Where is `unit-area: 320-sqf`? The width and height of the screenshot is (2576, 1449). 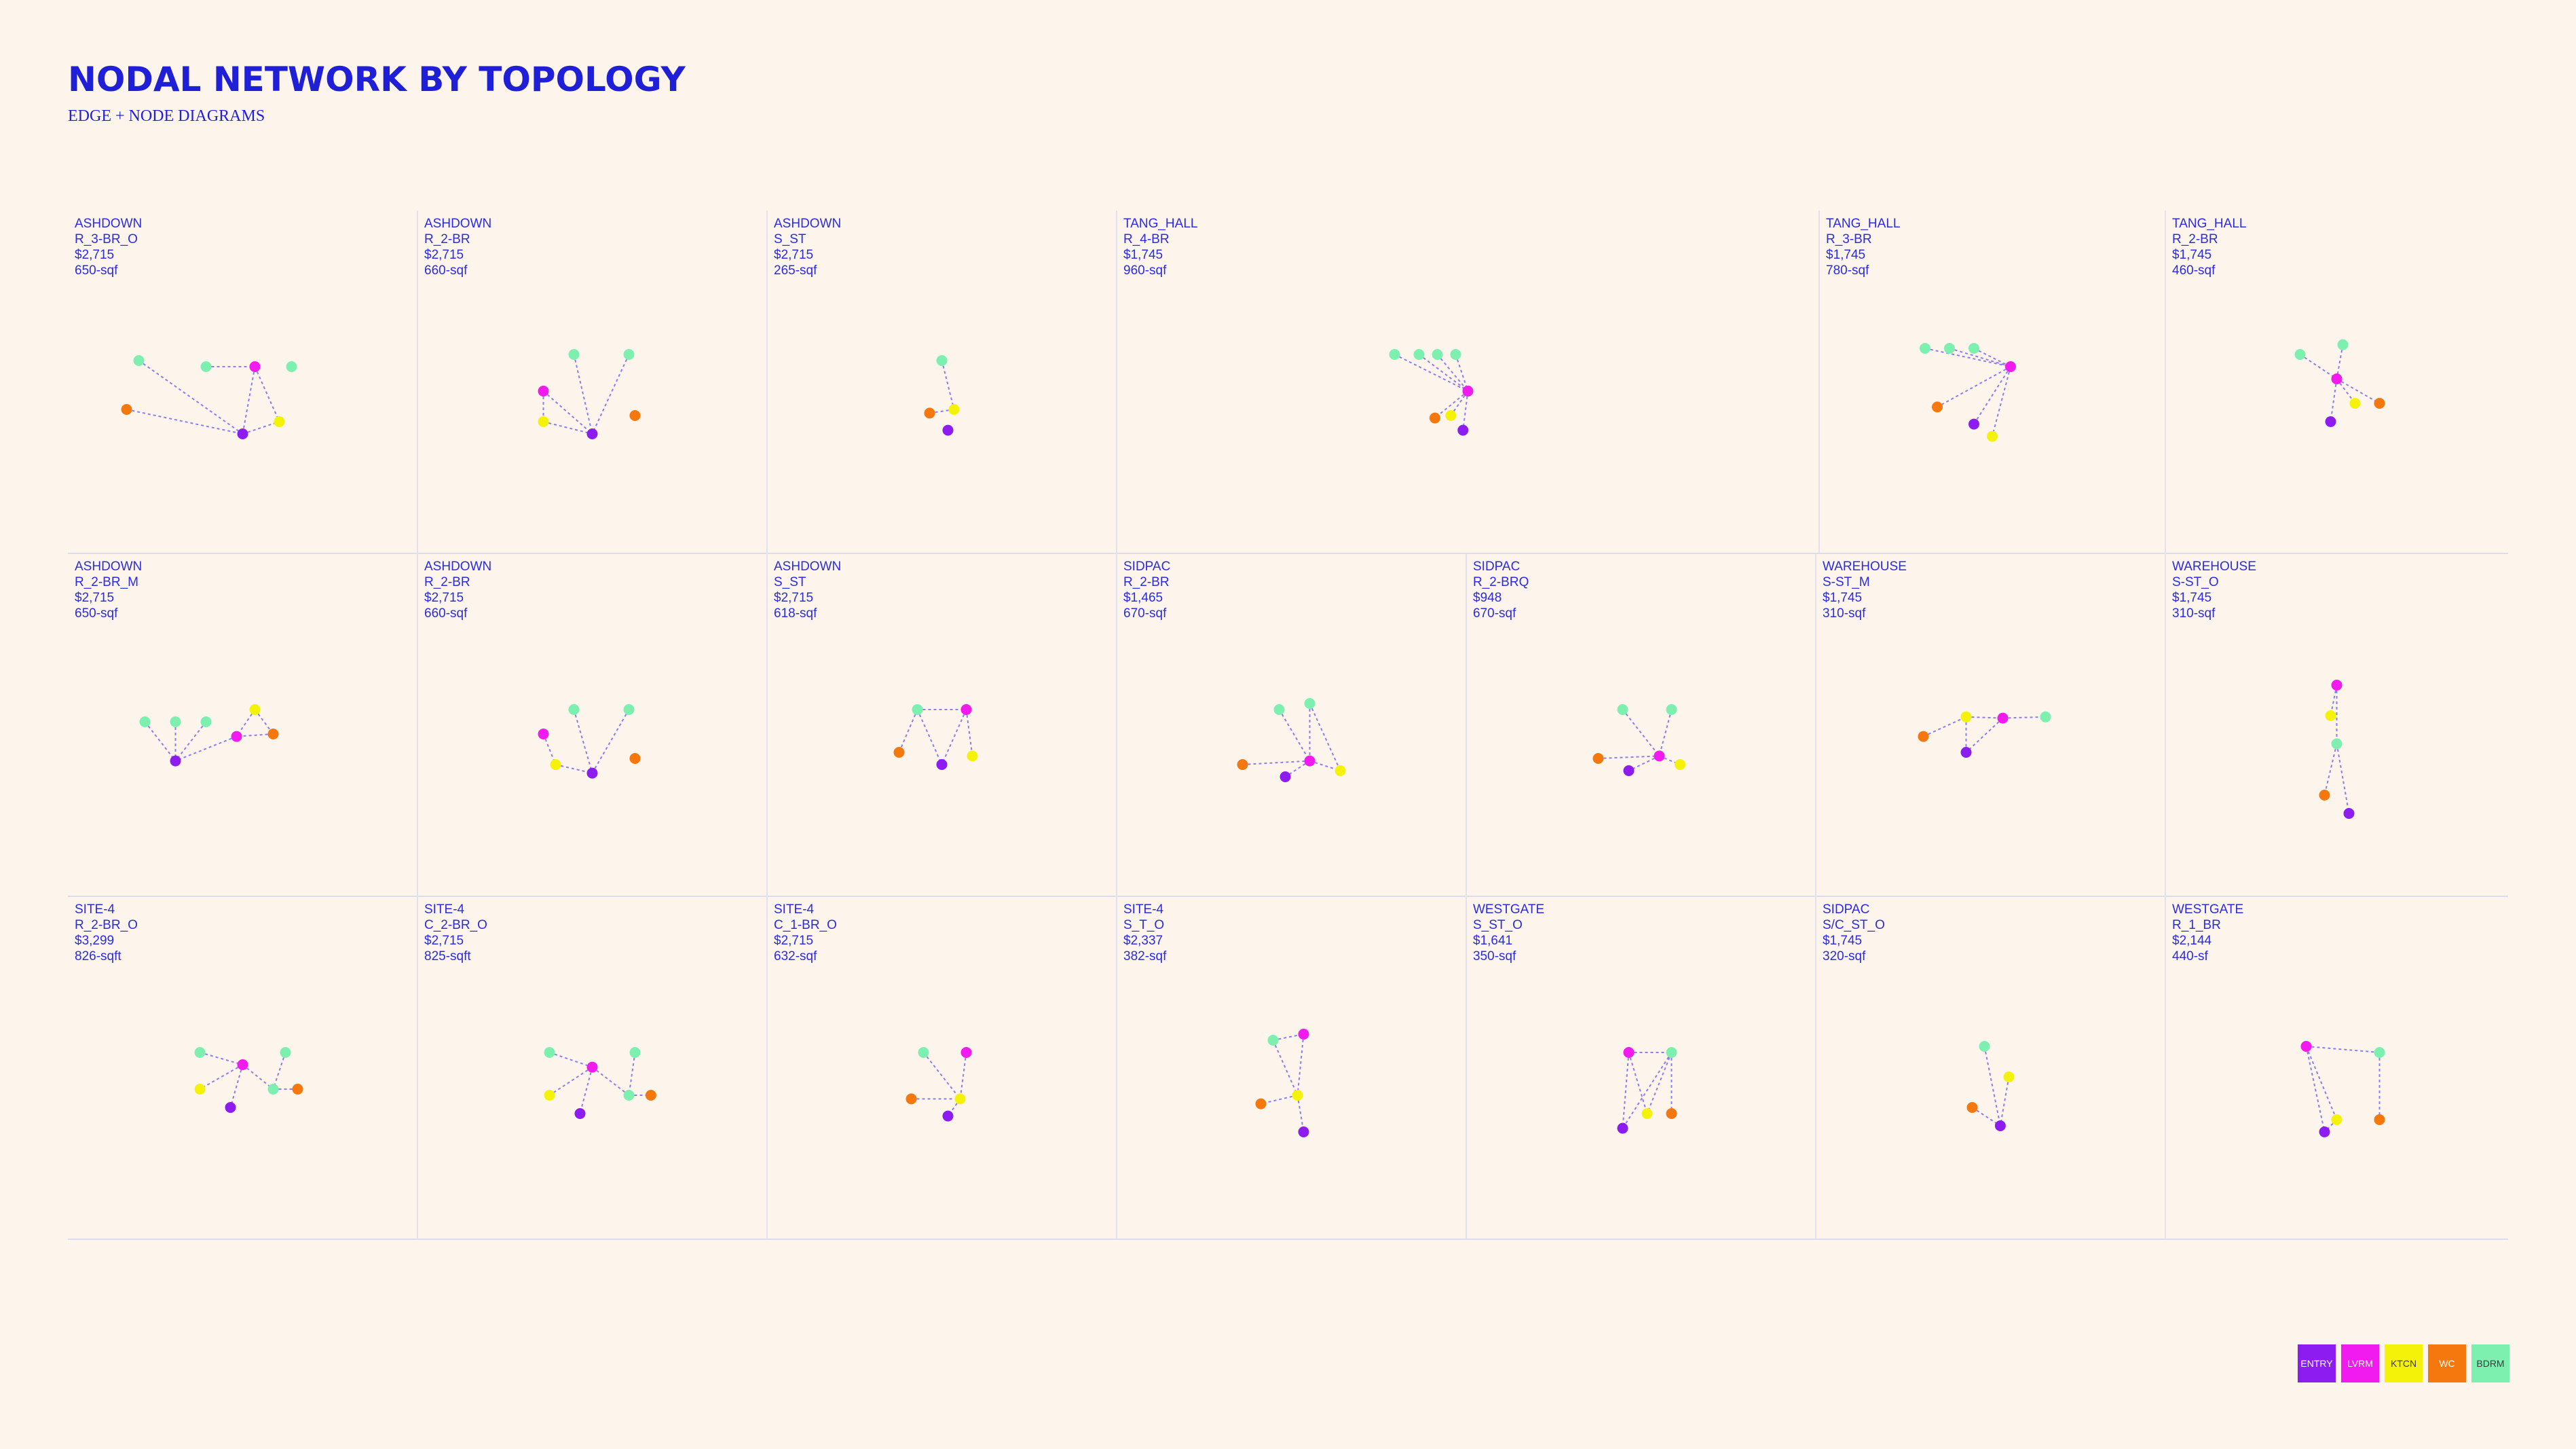 unit-area: 320-sqf is located at coordinates (1844, 956).